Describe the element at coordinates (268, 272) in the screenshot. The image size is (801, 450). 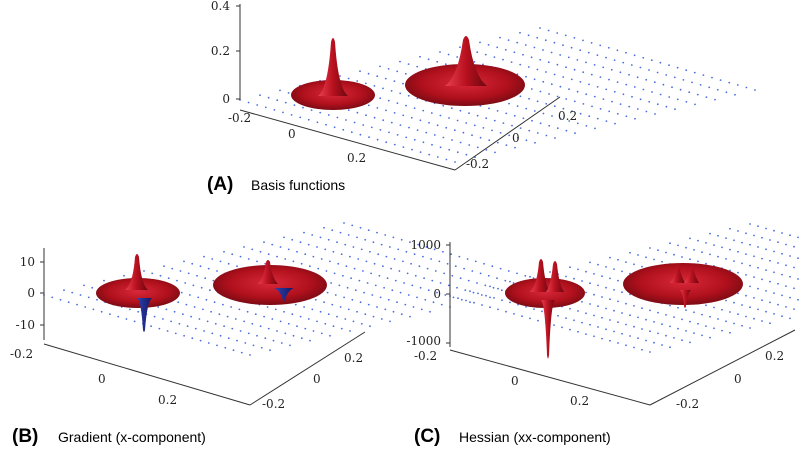
I see `panel-b-right-peak-up` at that location.